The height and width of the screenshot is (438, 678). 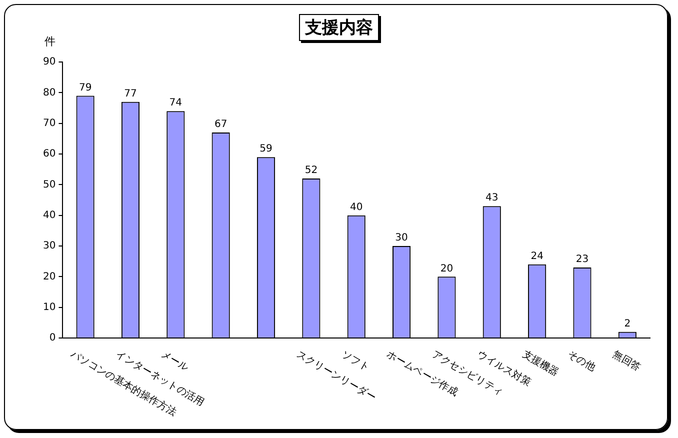 I want to click on y-tick-label: 30, so click(x=49, y=246).